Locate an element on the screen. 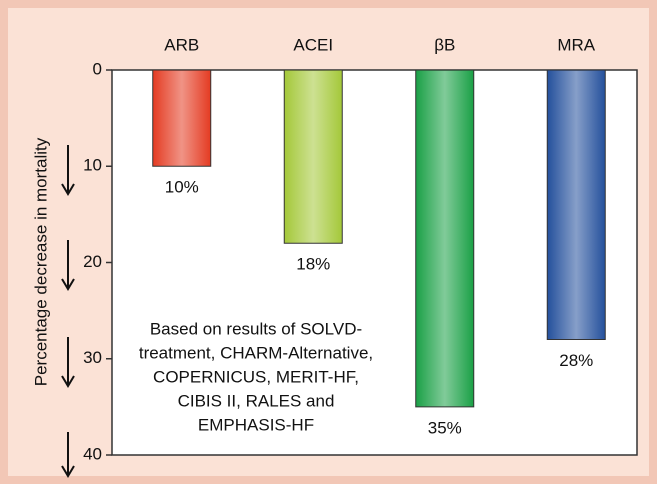 The image size is (657, 484). category-label: ARB is located at coordinates (181, 44).